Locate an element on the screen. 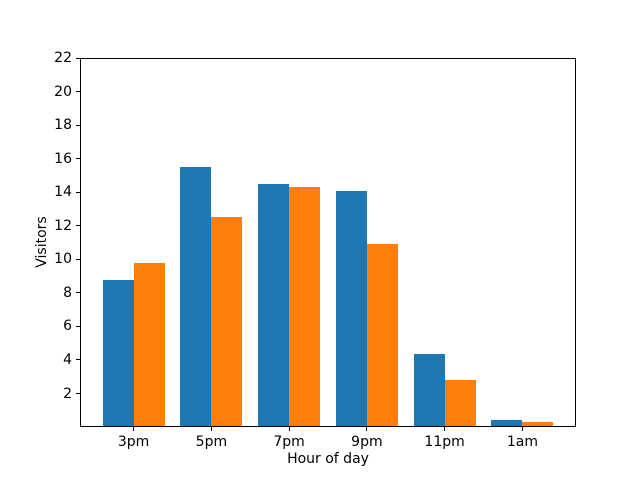  x-tick-mark-7pm is located at coordinates (289, 429).